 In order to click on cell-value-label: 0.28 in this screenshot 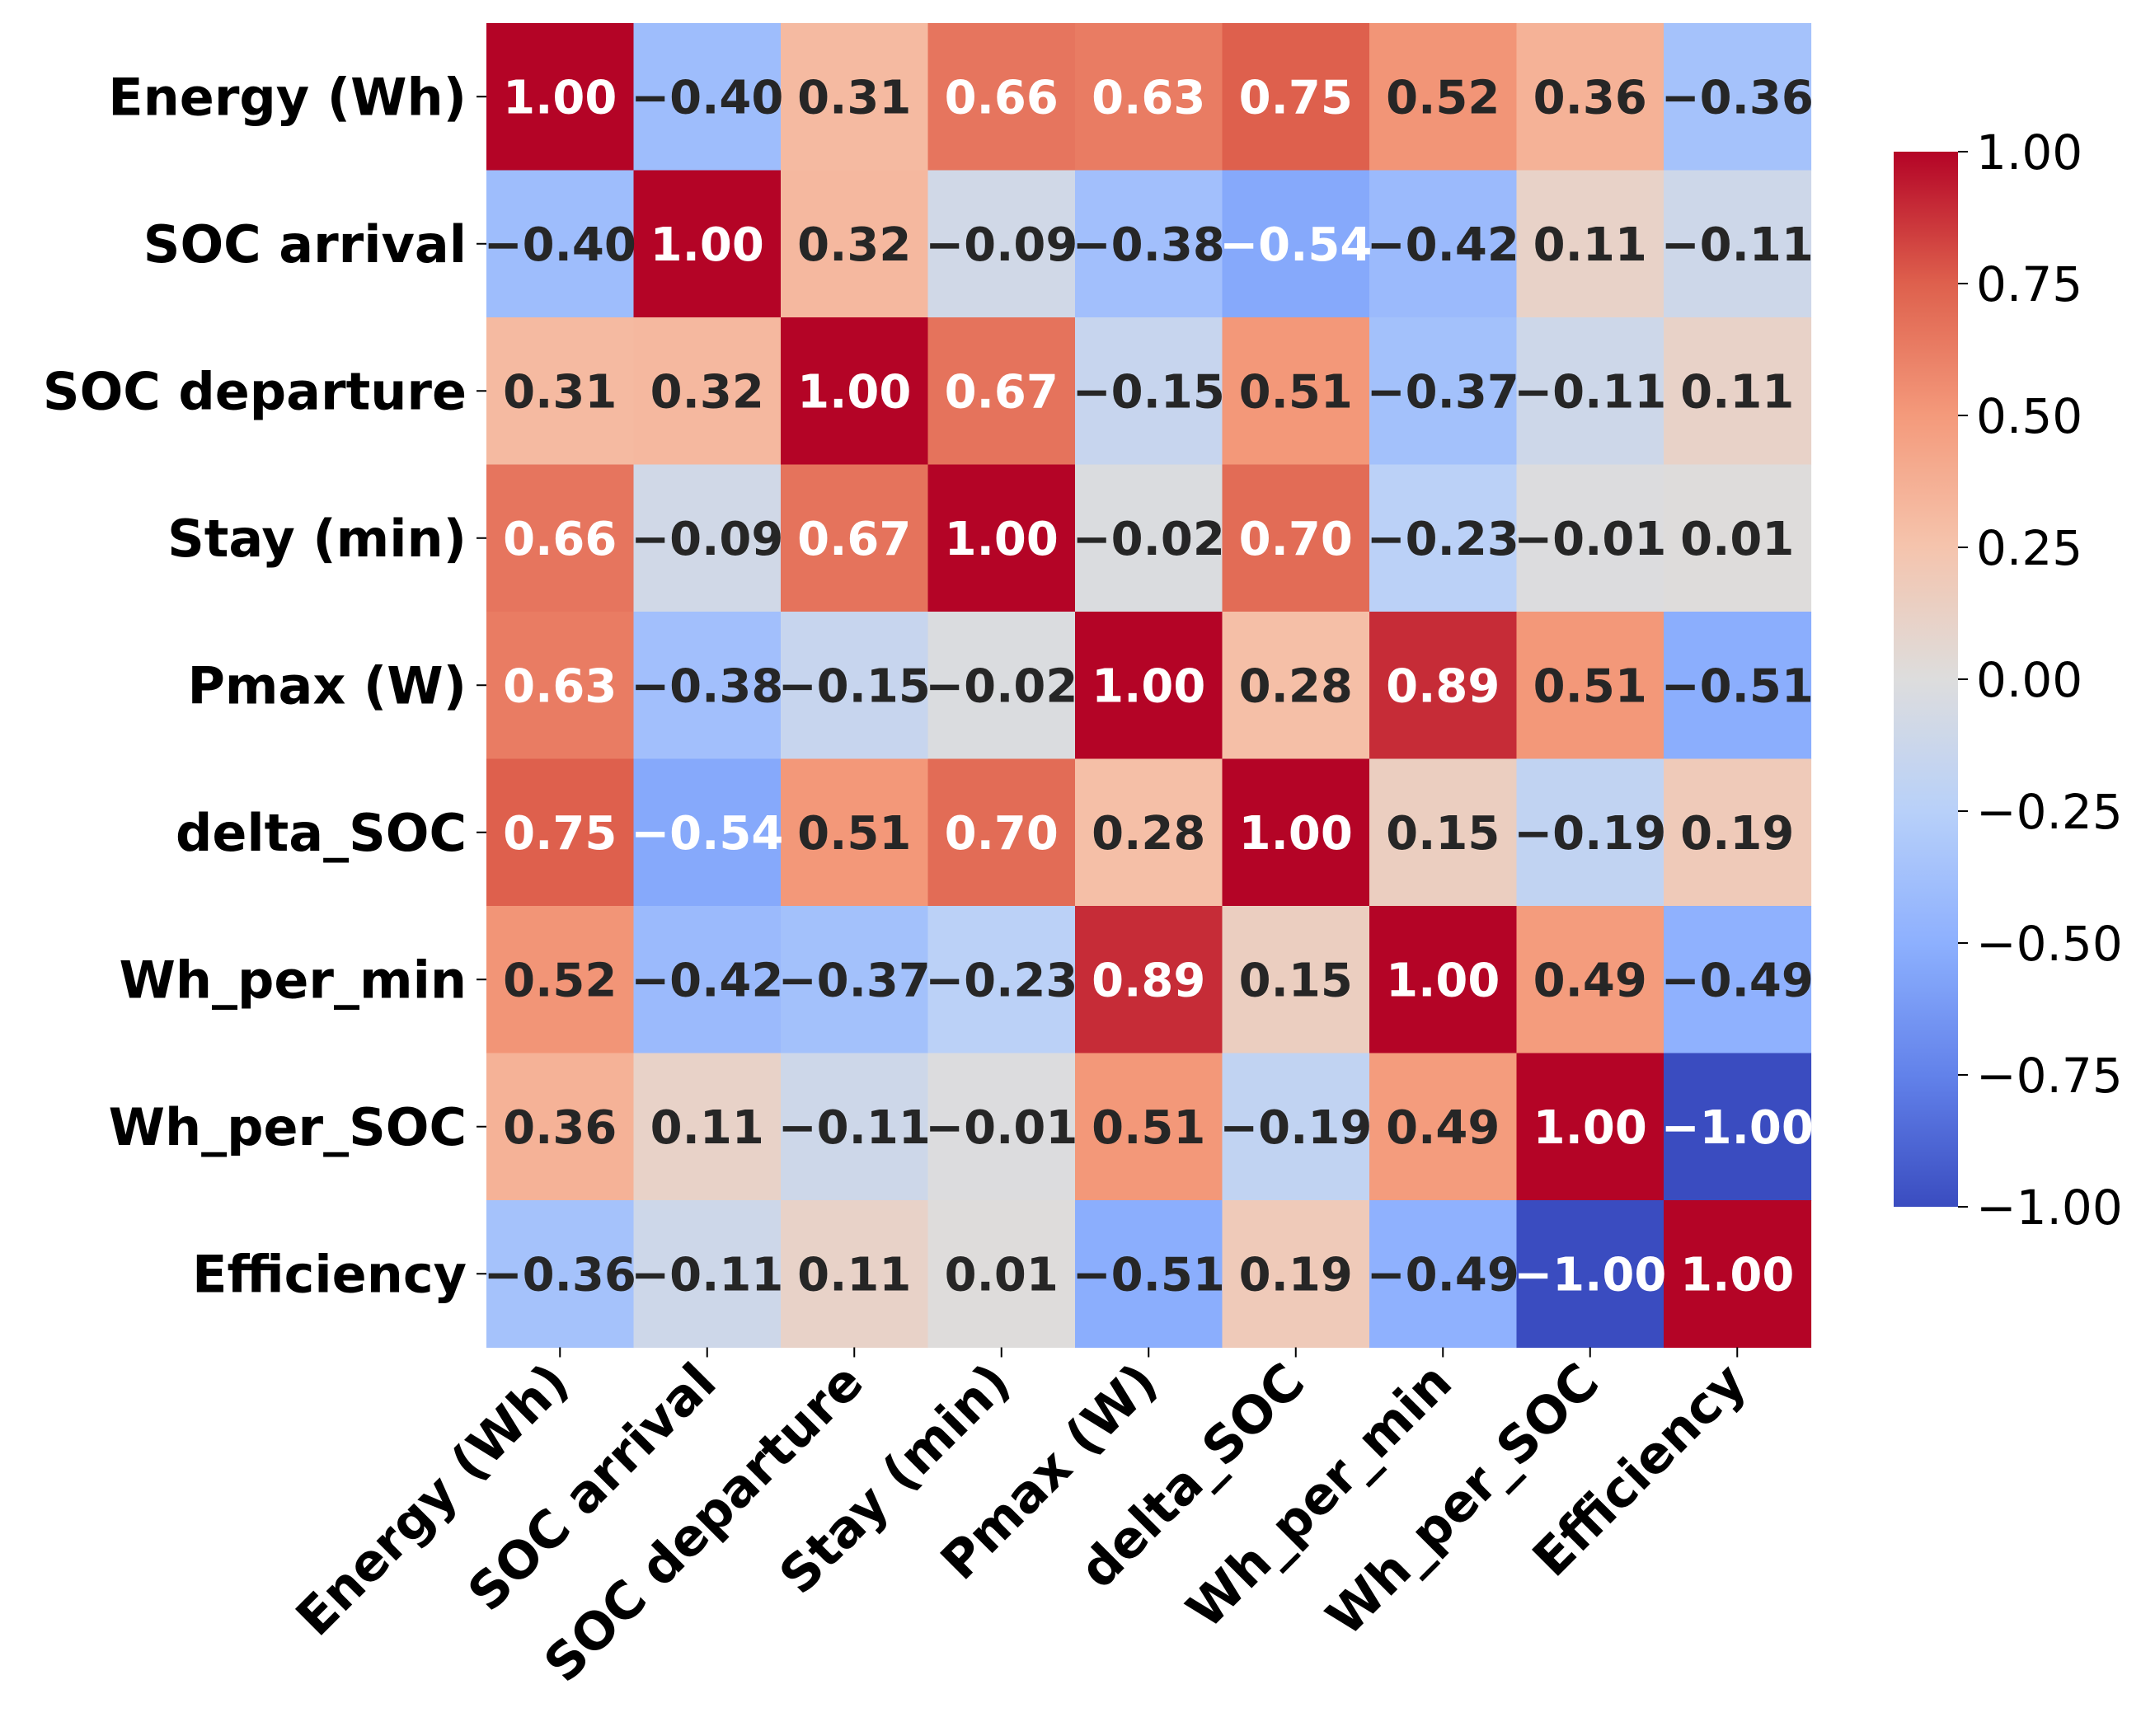, I will do `click(1148, 834)`.